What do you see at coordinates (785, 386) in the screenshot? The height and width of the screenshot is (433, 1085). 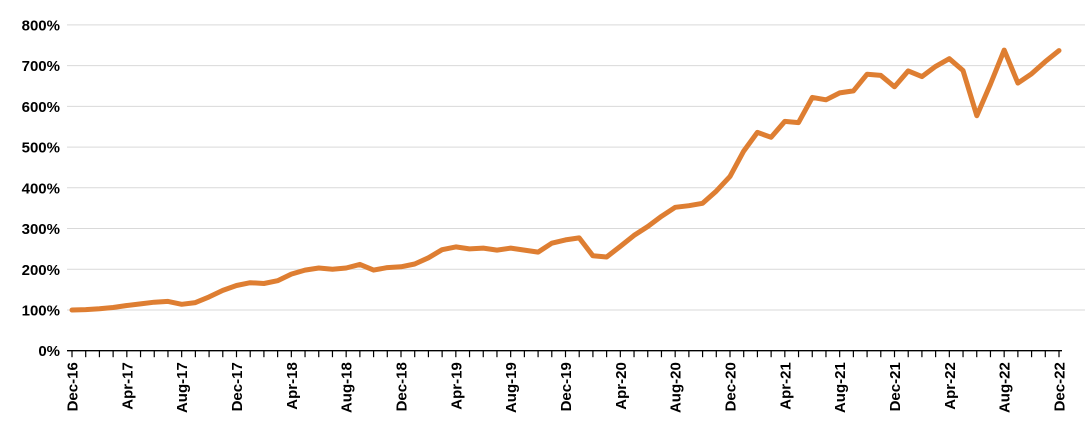 I see `x-axis-label-Apr-21: Apr-21` at bounding box center [785, 386].